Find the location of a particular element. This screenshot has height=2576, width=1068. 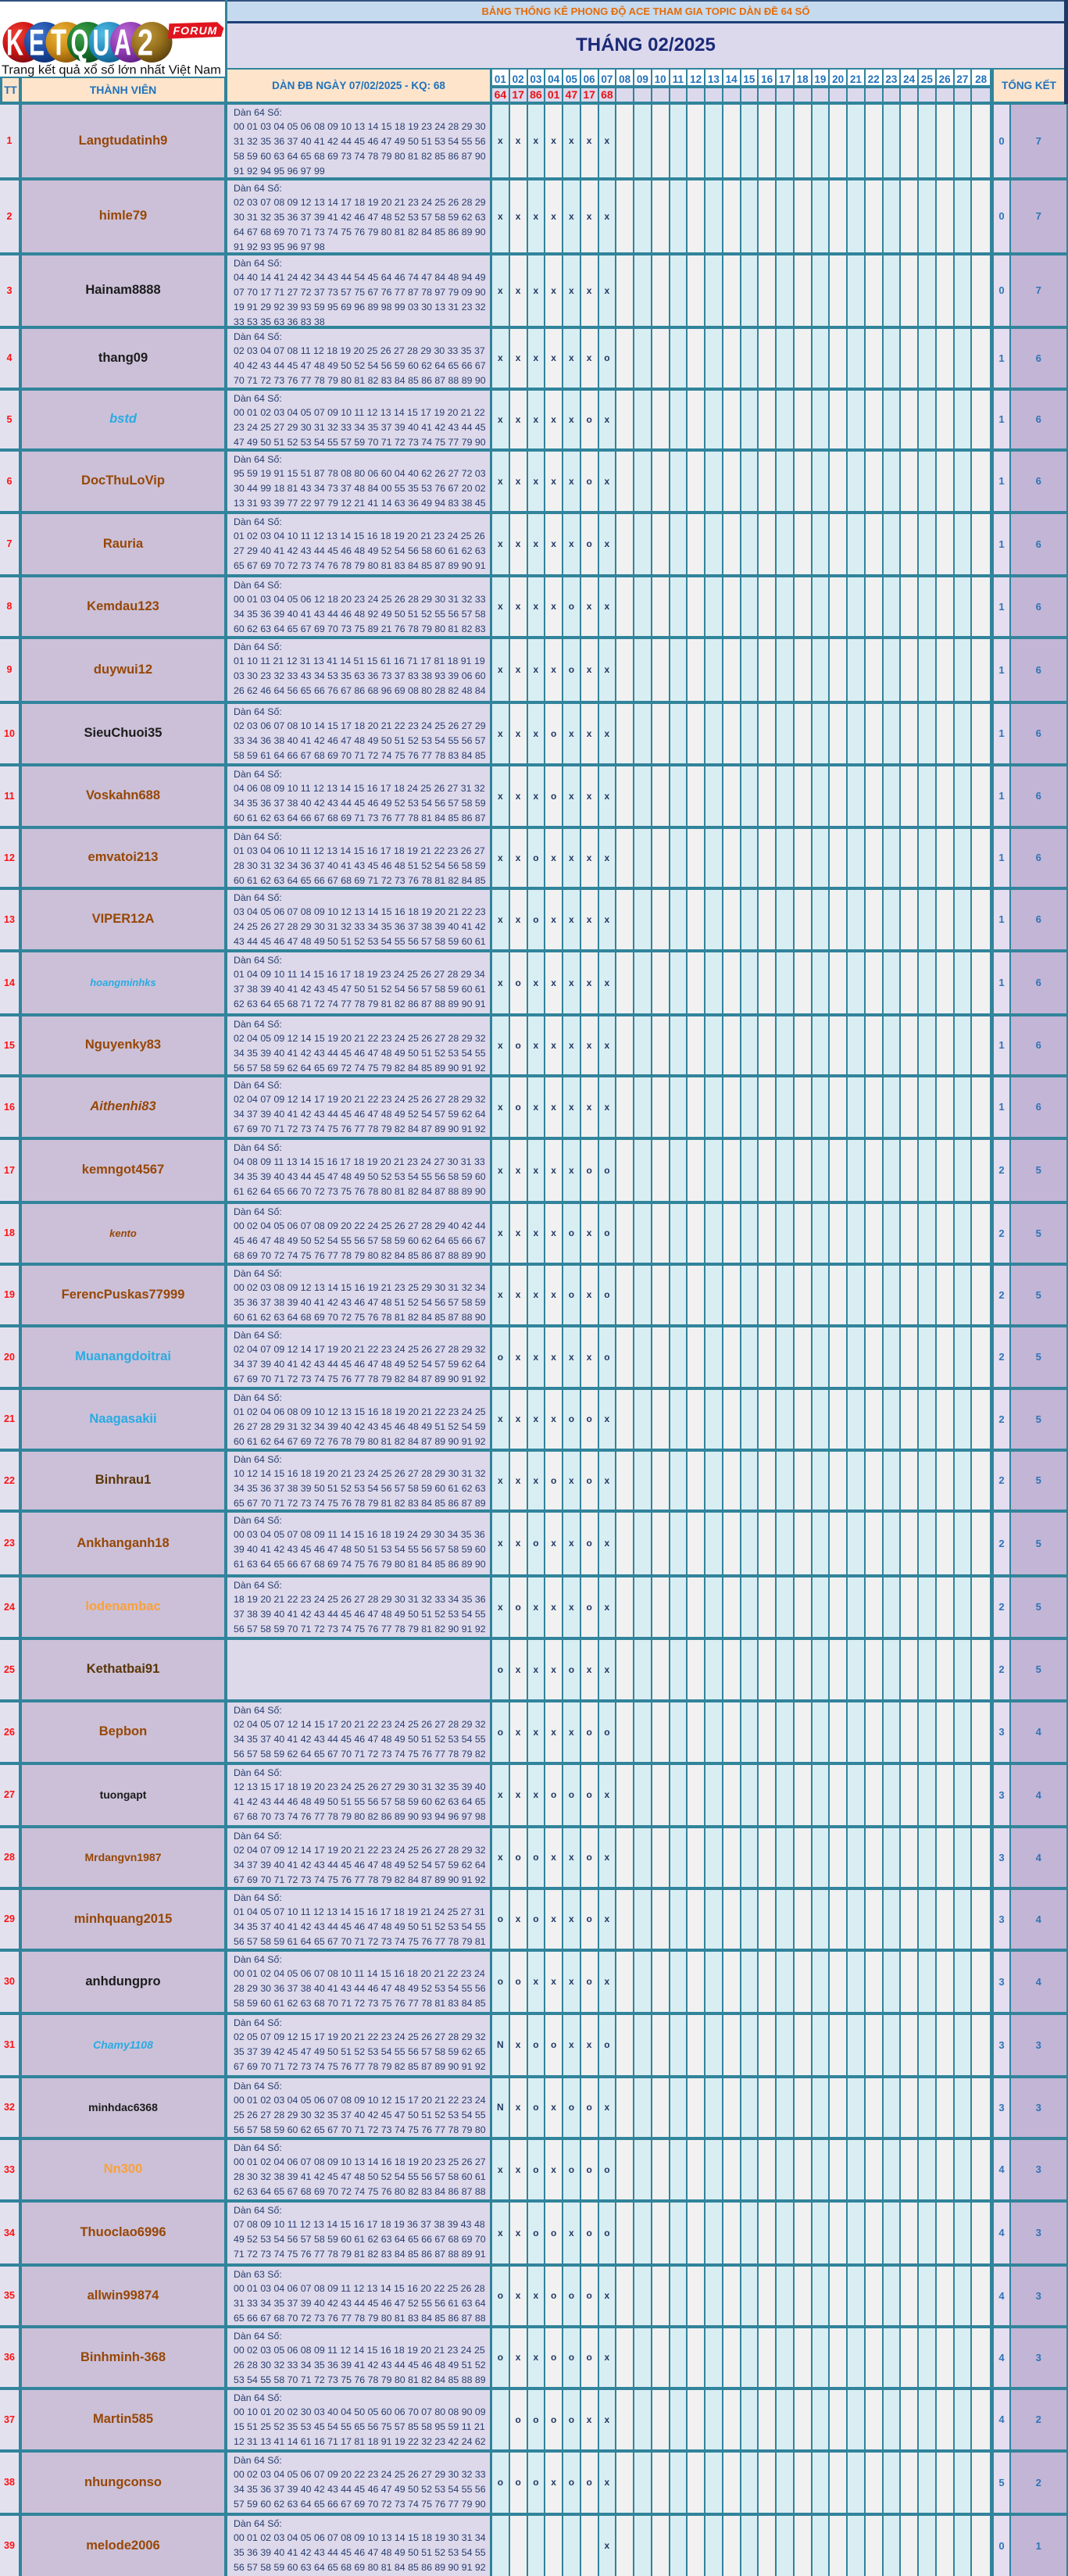

svg-text: U is located at coordinates (101, 42).